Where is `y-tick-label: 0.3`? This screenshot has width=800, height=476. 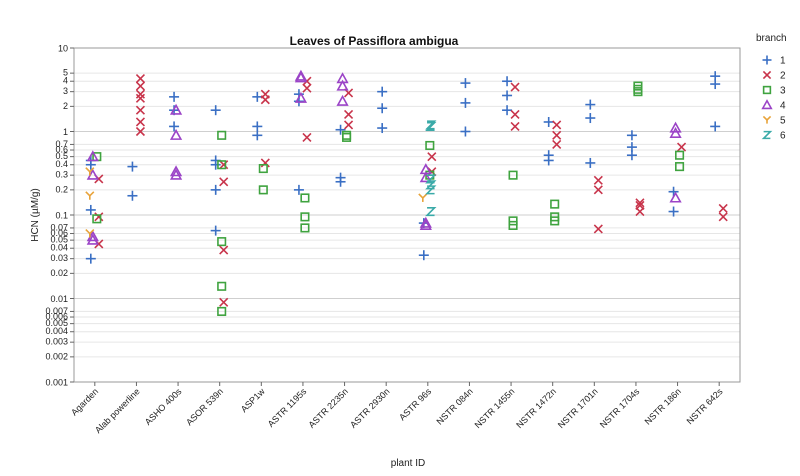 y-tick-label: 0.3 is located at coordinates (61, 175).